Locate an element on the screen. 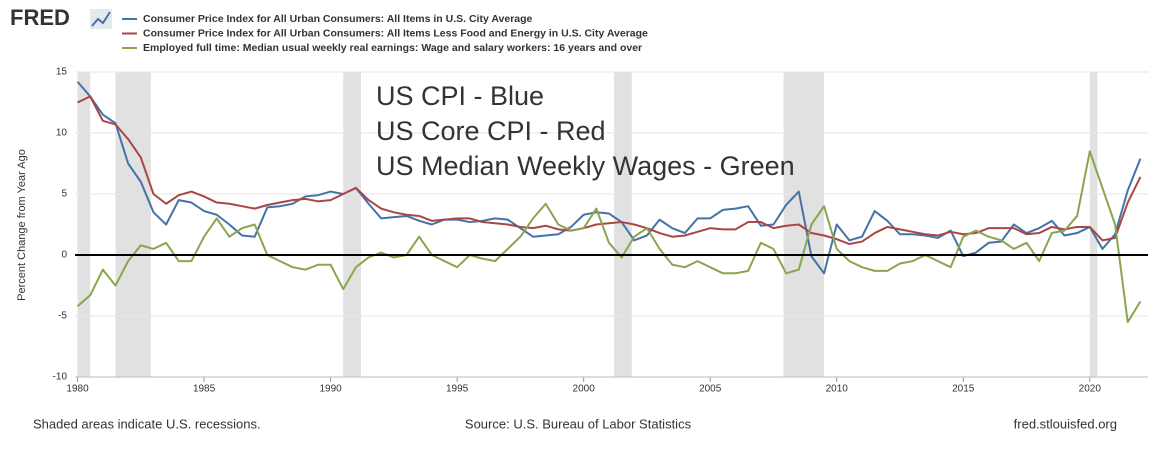  y-axis-label: Percent Change from Year Ago is located at coordinates (22, 225).